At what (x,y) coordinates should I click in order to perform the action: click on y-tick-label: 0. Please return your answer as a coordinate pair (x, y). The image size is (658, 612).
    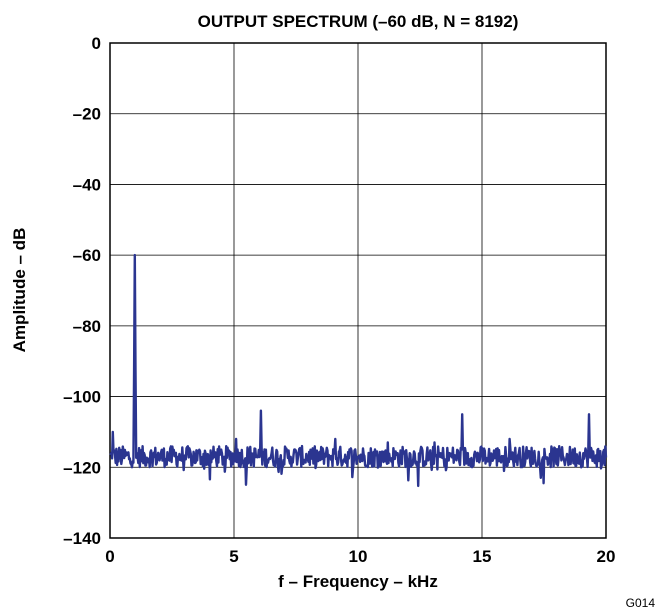
    Looking at the image, I should click on (96, 43).